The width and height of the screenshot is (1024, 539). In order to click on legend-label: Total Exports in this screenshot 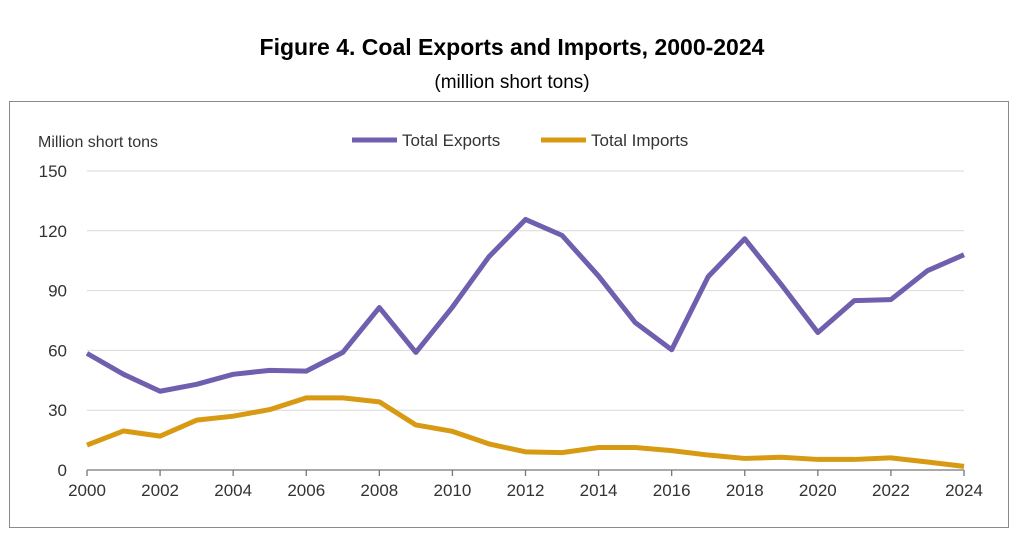, I will do `click(451, 140)`.